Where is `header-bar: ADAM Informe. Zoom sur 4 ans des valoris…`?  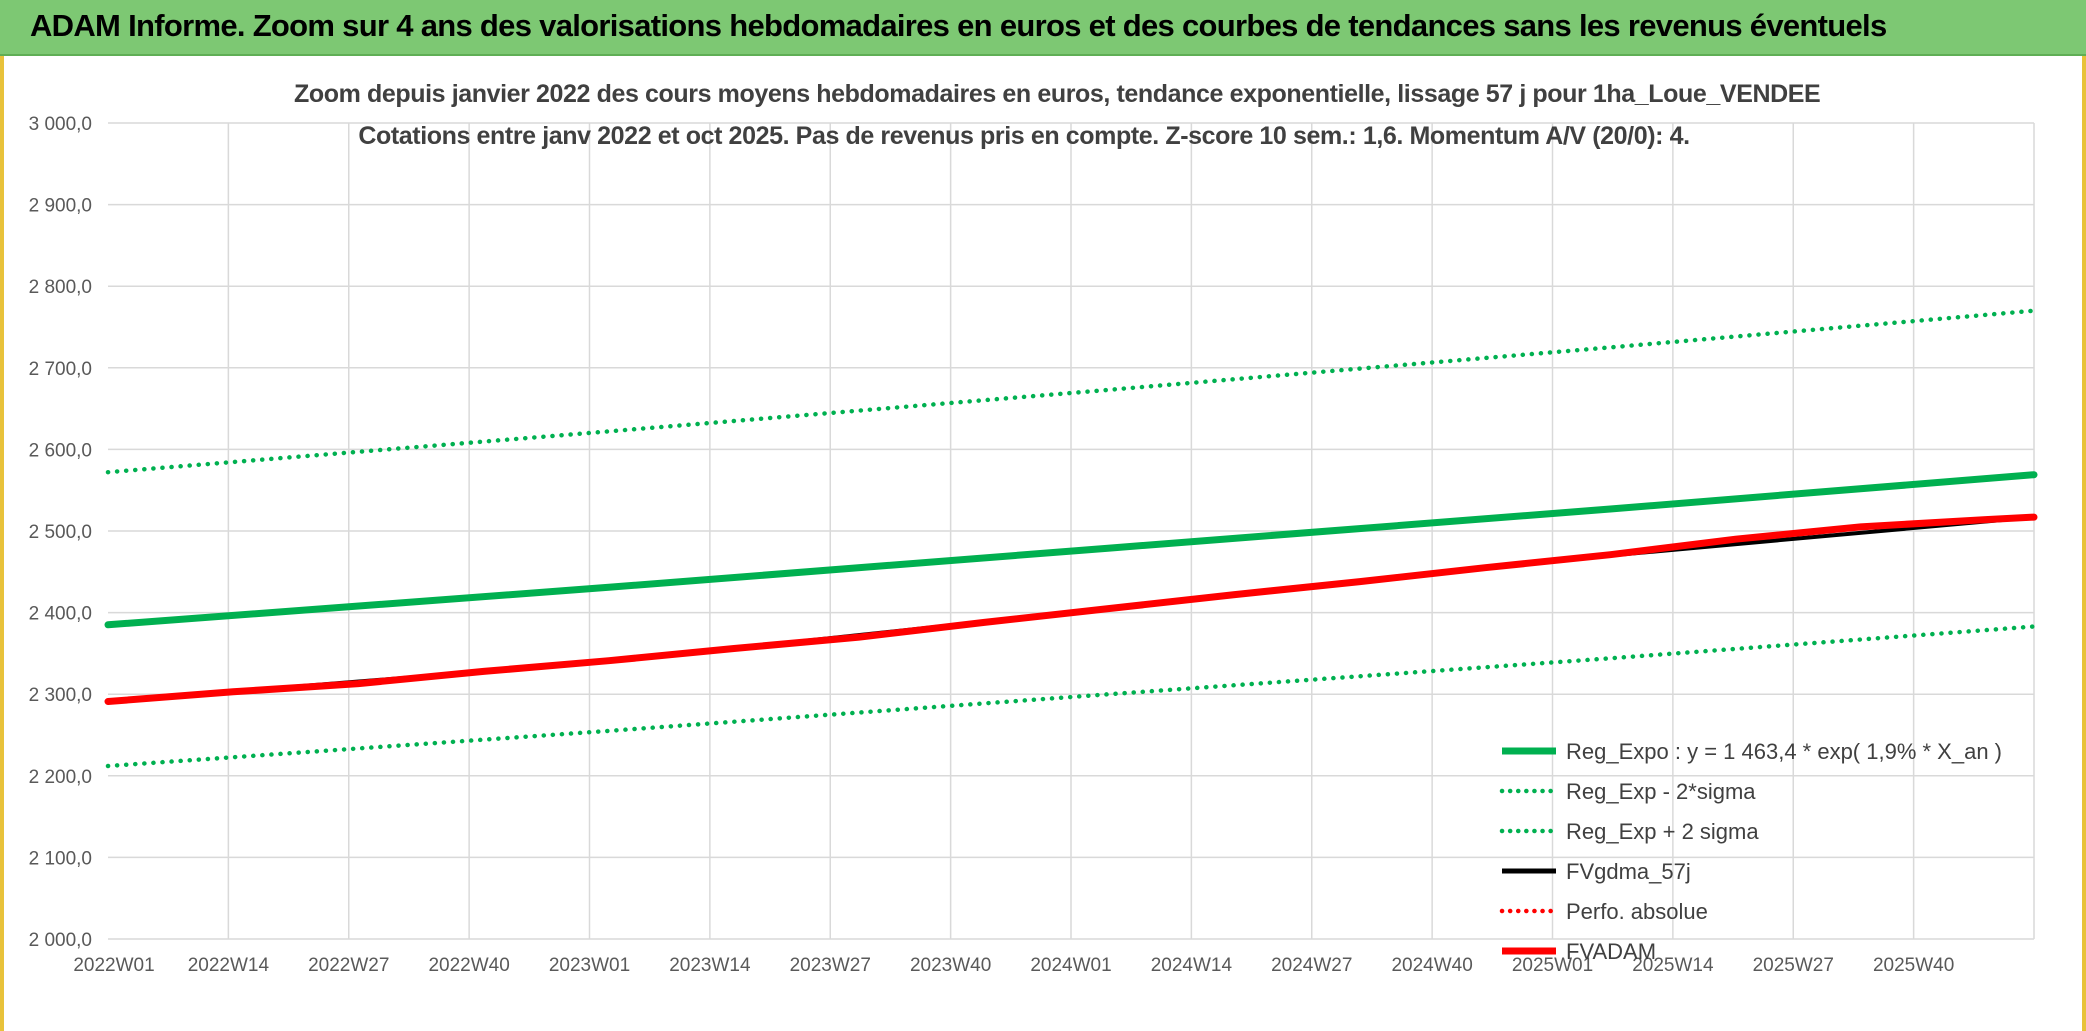
header-bar: ADAM Informe. Zoom sur 4 ans des valoris… is located at coordinates (1043, 28).